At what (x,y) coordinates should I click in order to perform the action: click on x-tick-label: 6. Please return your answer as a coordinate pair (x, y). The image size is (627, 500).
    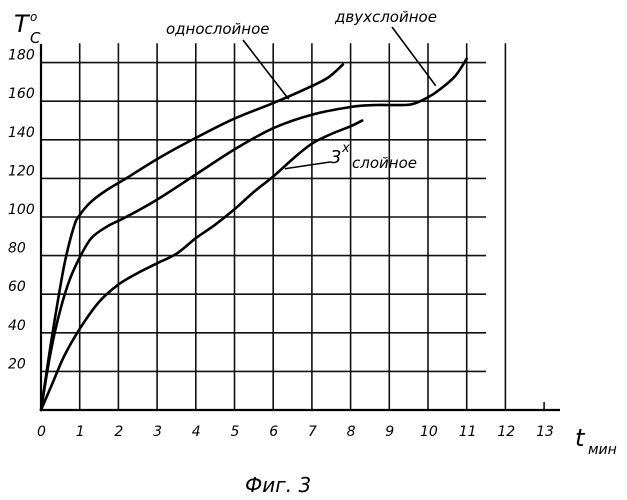
    Looking at the image, I should click on (273, 432).